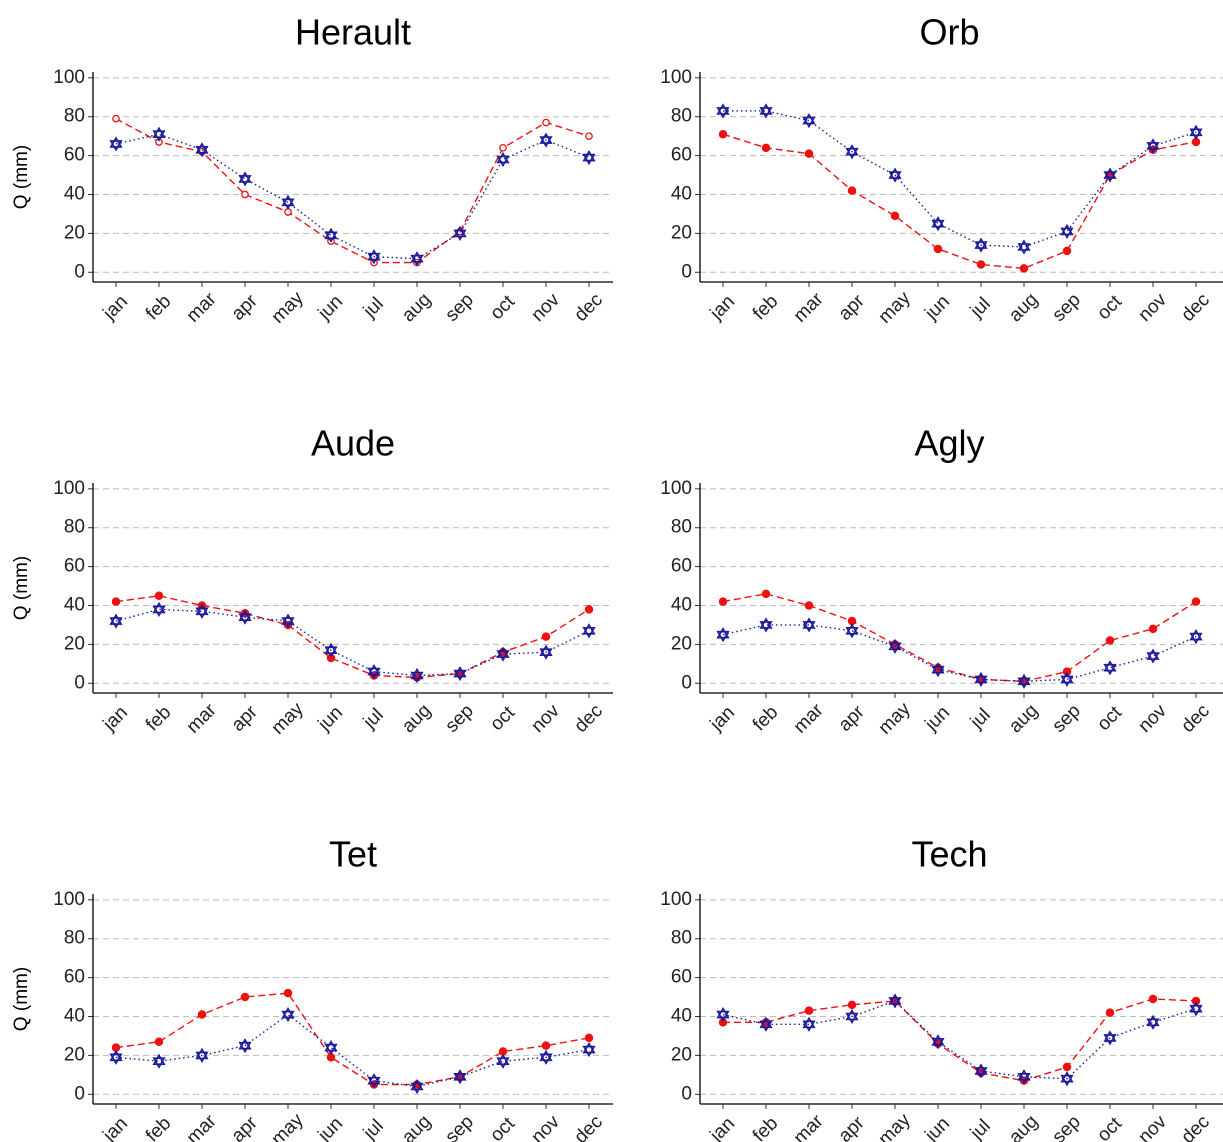 The height and width of the screenshot is (1142, 1223). I want to click on chart-title: Tet, so click(353, 854).